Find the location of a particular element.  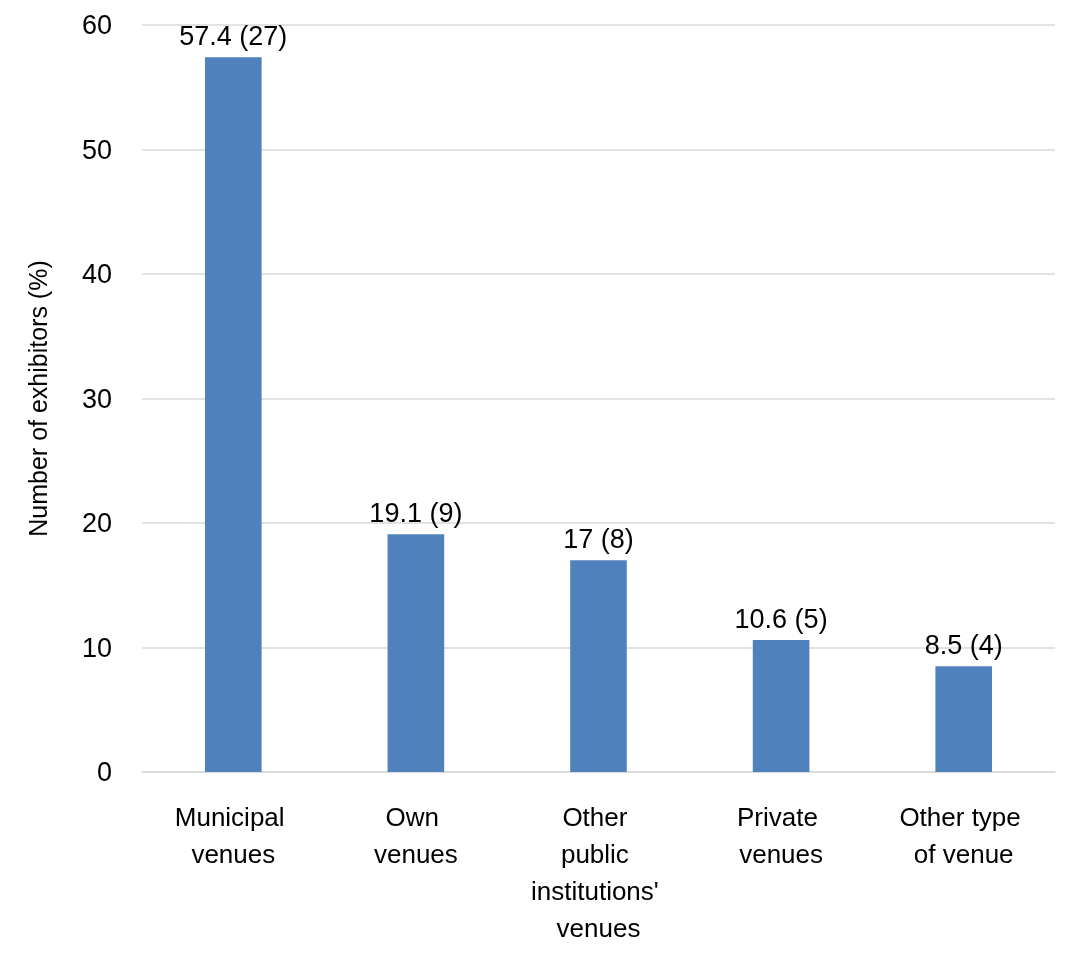

y-tick-label: 10 is located at coordinates (96, 647).